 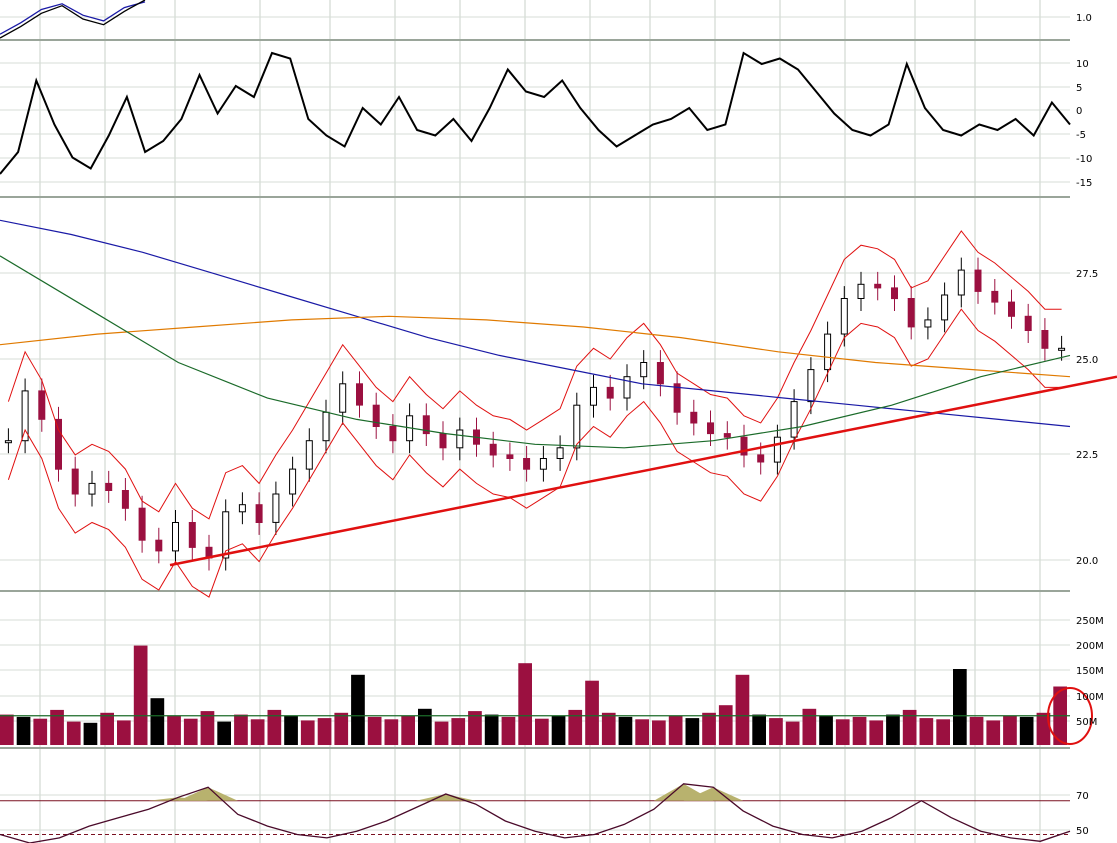 I want to click on tick-label-top-oscillator-0: 1.0, so click(x=1084, y=18).